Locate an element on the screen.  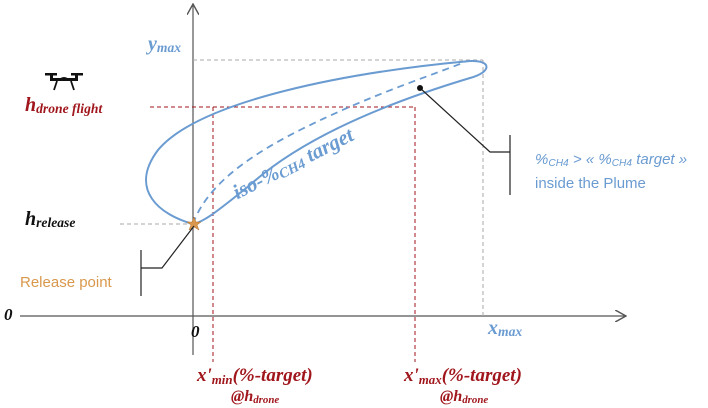
plume-point is located at coordinates (420, 88).